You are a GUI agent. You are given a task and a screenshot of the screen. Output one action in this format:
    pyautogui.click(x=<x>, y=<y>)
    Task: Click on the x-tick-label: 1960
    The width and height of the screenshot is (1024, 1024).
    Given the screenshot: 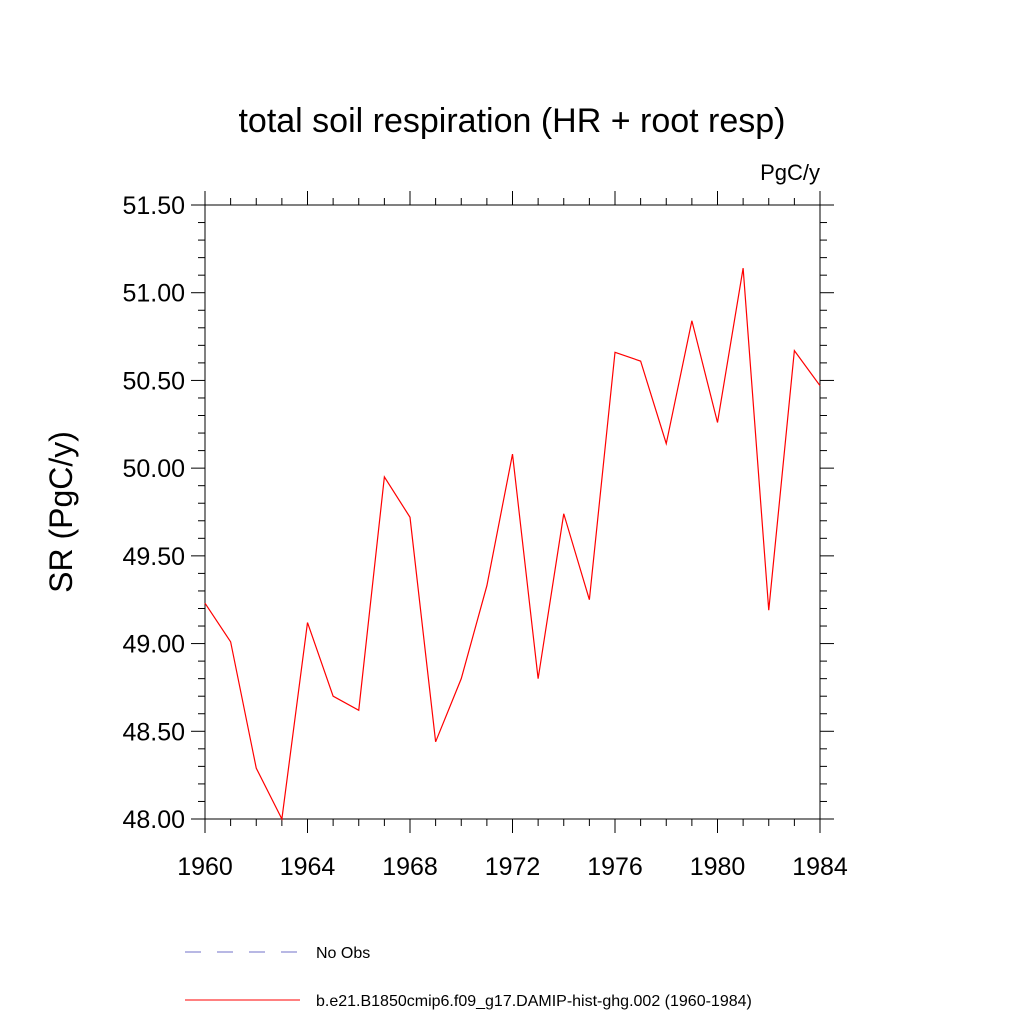 What is the action you would take?
    pyautogui.click(x=205, y=867)
    